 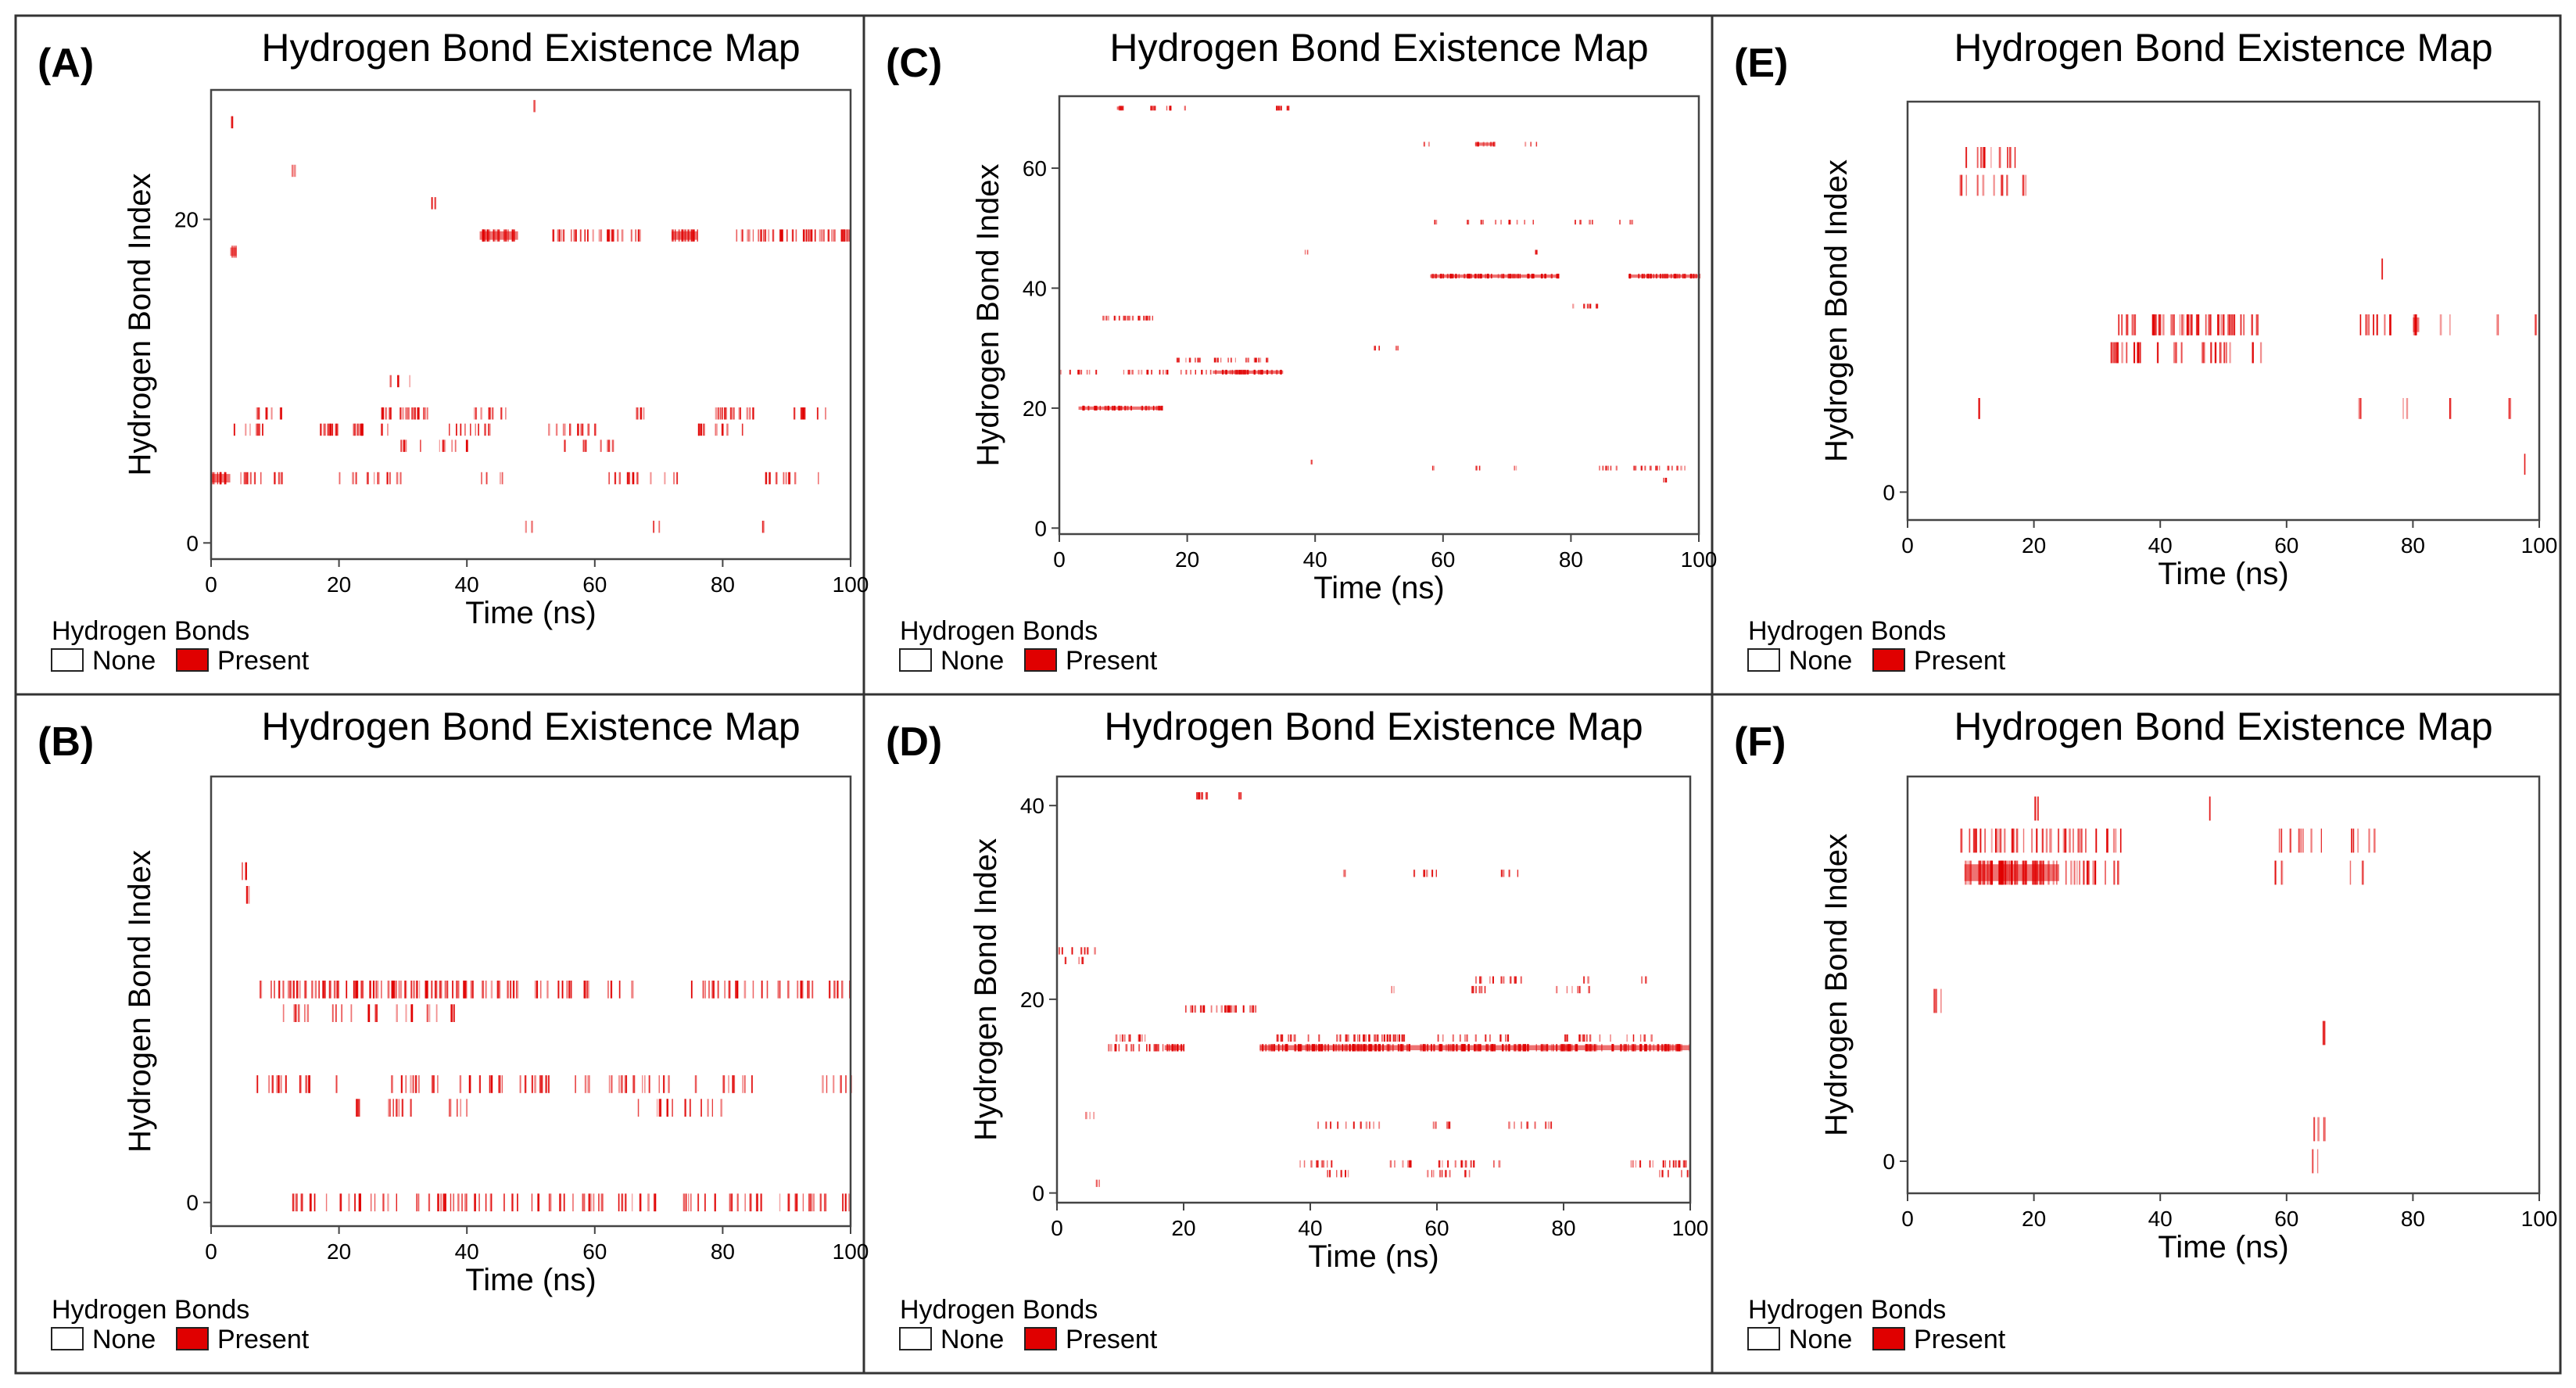 I want to click on y-axis-label: Hydrogen Bond Index, so click(x=140, y=1002).